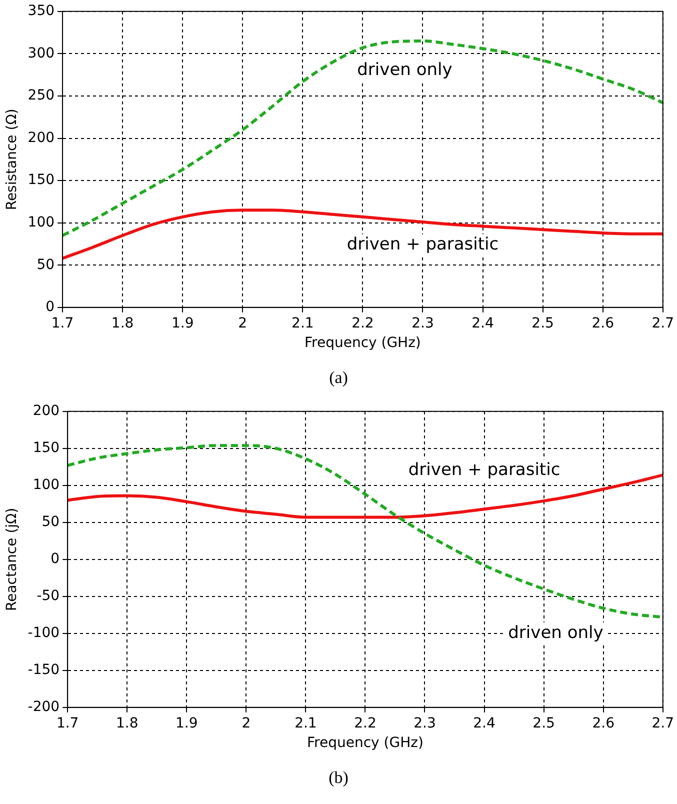  Describe the element at coordinates (44, 670) in the screenshot. I see `y-tick-label: -150` at that location.